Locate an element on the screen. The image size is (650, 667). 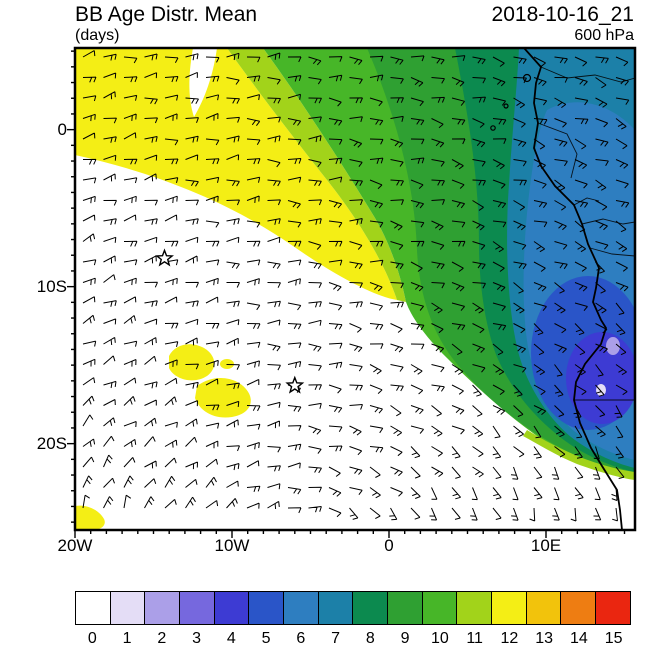
lat-tick-label-20s: 20S is located at coordinates (51, 443).